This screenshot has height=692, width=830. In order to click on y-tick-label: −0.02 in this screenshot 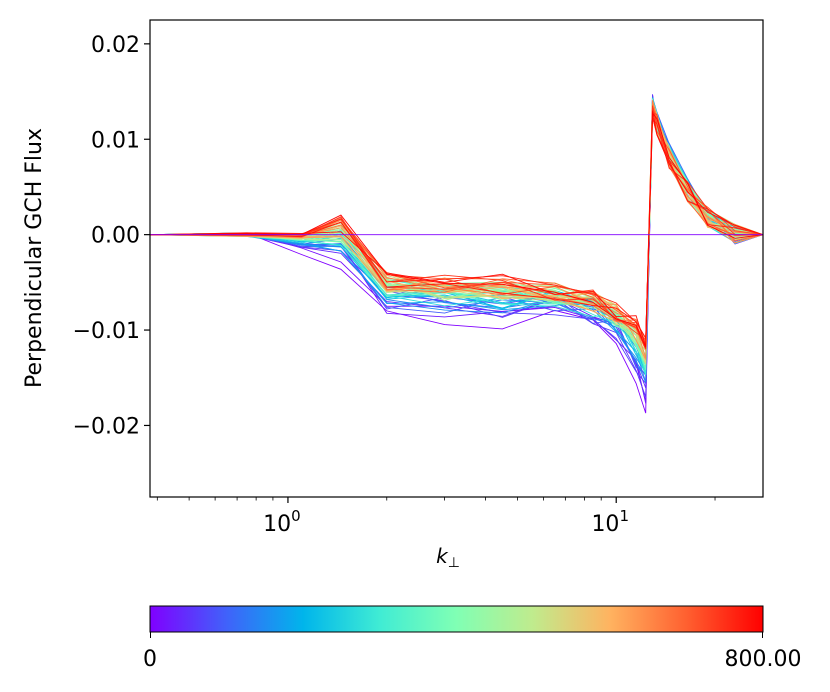, I will do `click(106, 426)`.